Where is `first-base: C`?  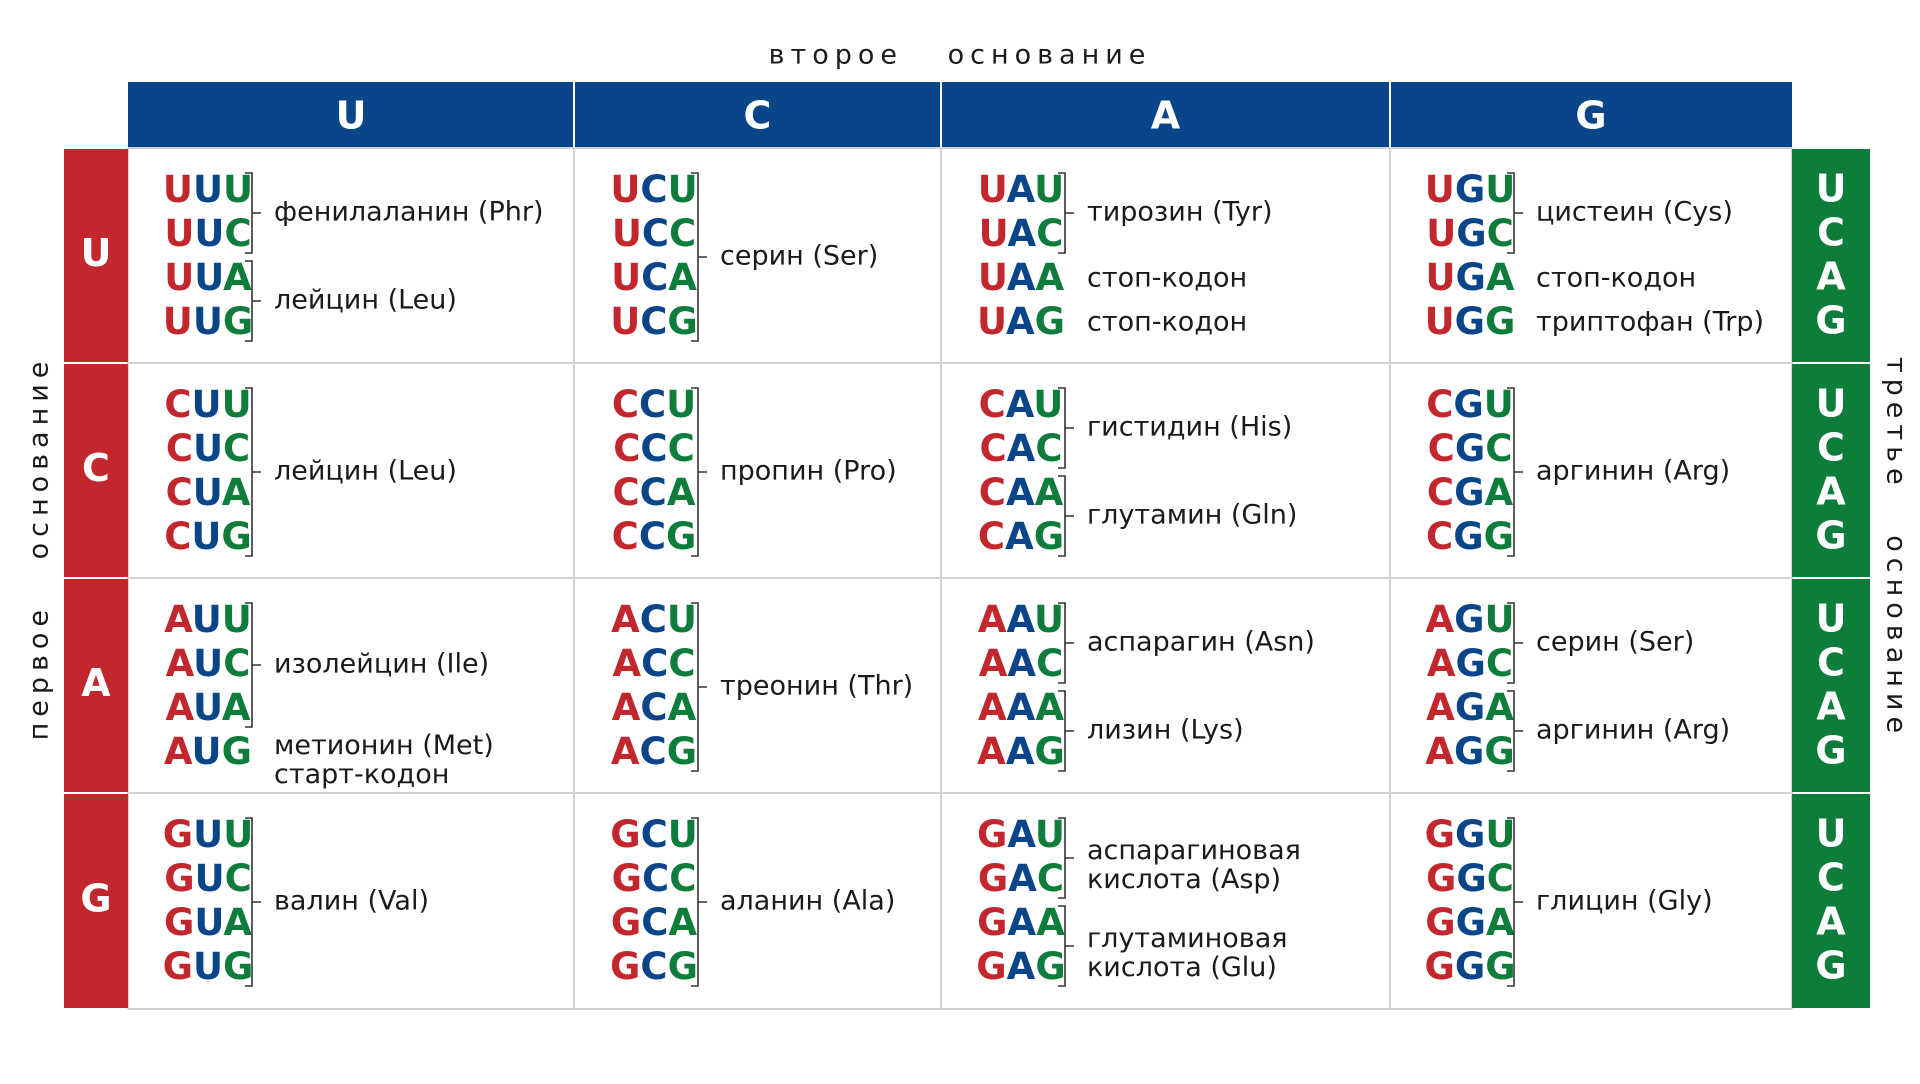 first-base: C is located at coordinates (96, 468).